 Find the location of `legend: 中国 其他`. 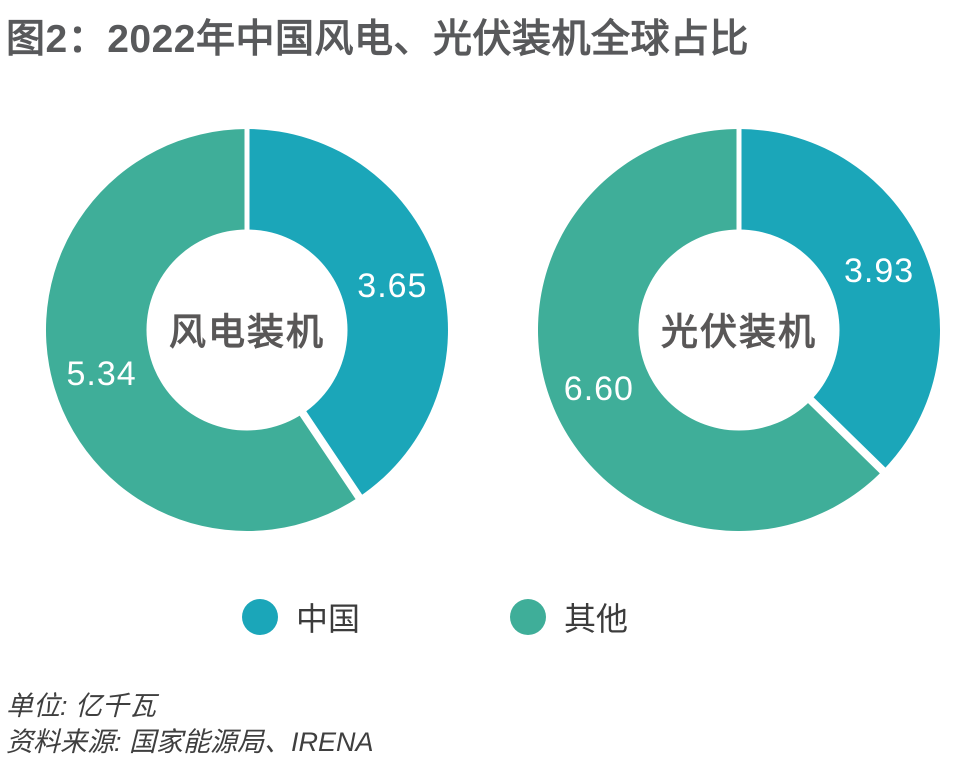

legend: 中国 其他 is located at coordinates (435, 617).